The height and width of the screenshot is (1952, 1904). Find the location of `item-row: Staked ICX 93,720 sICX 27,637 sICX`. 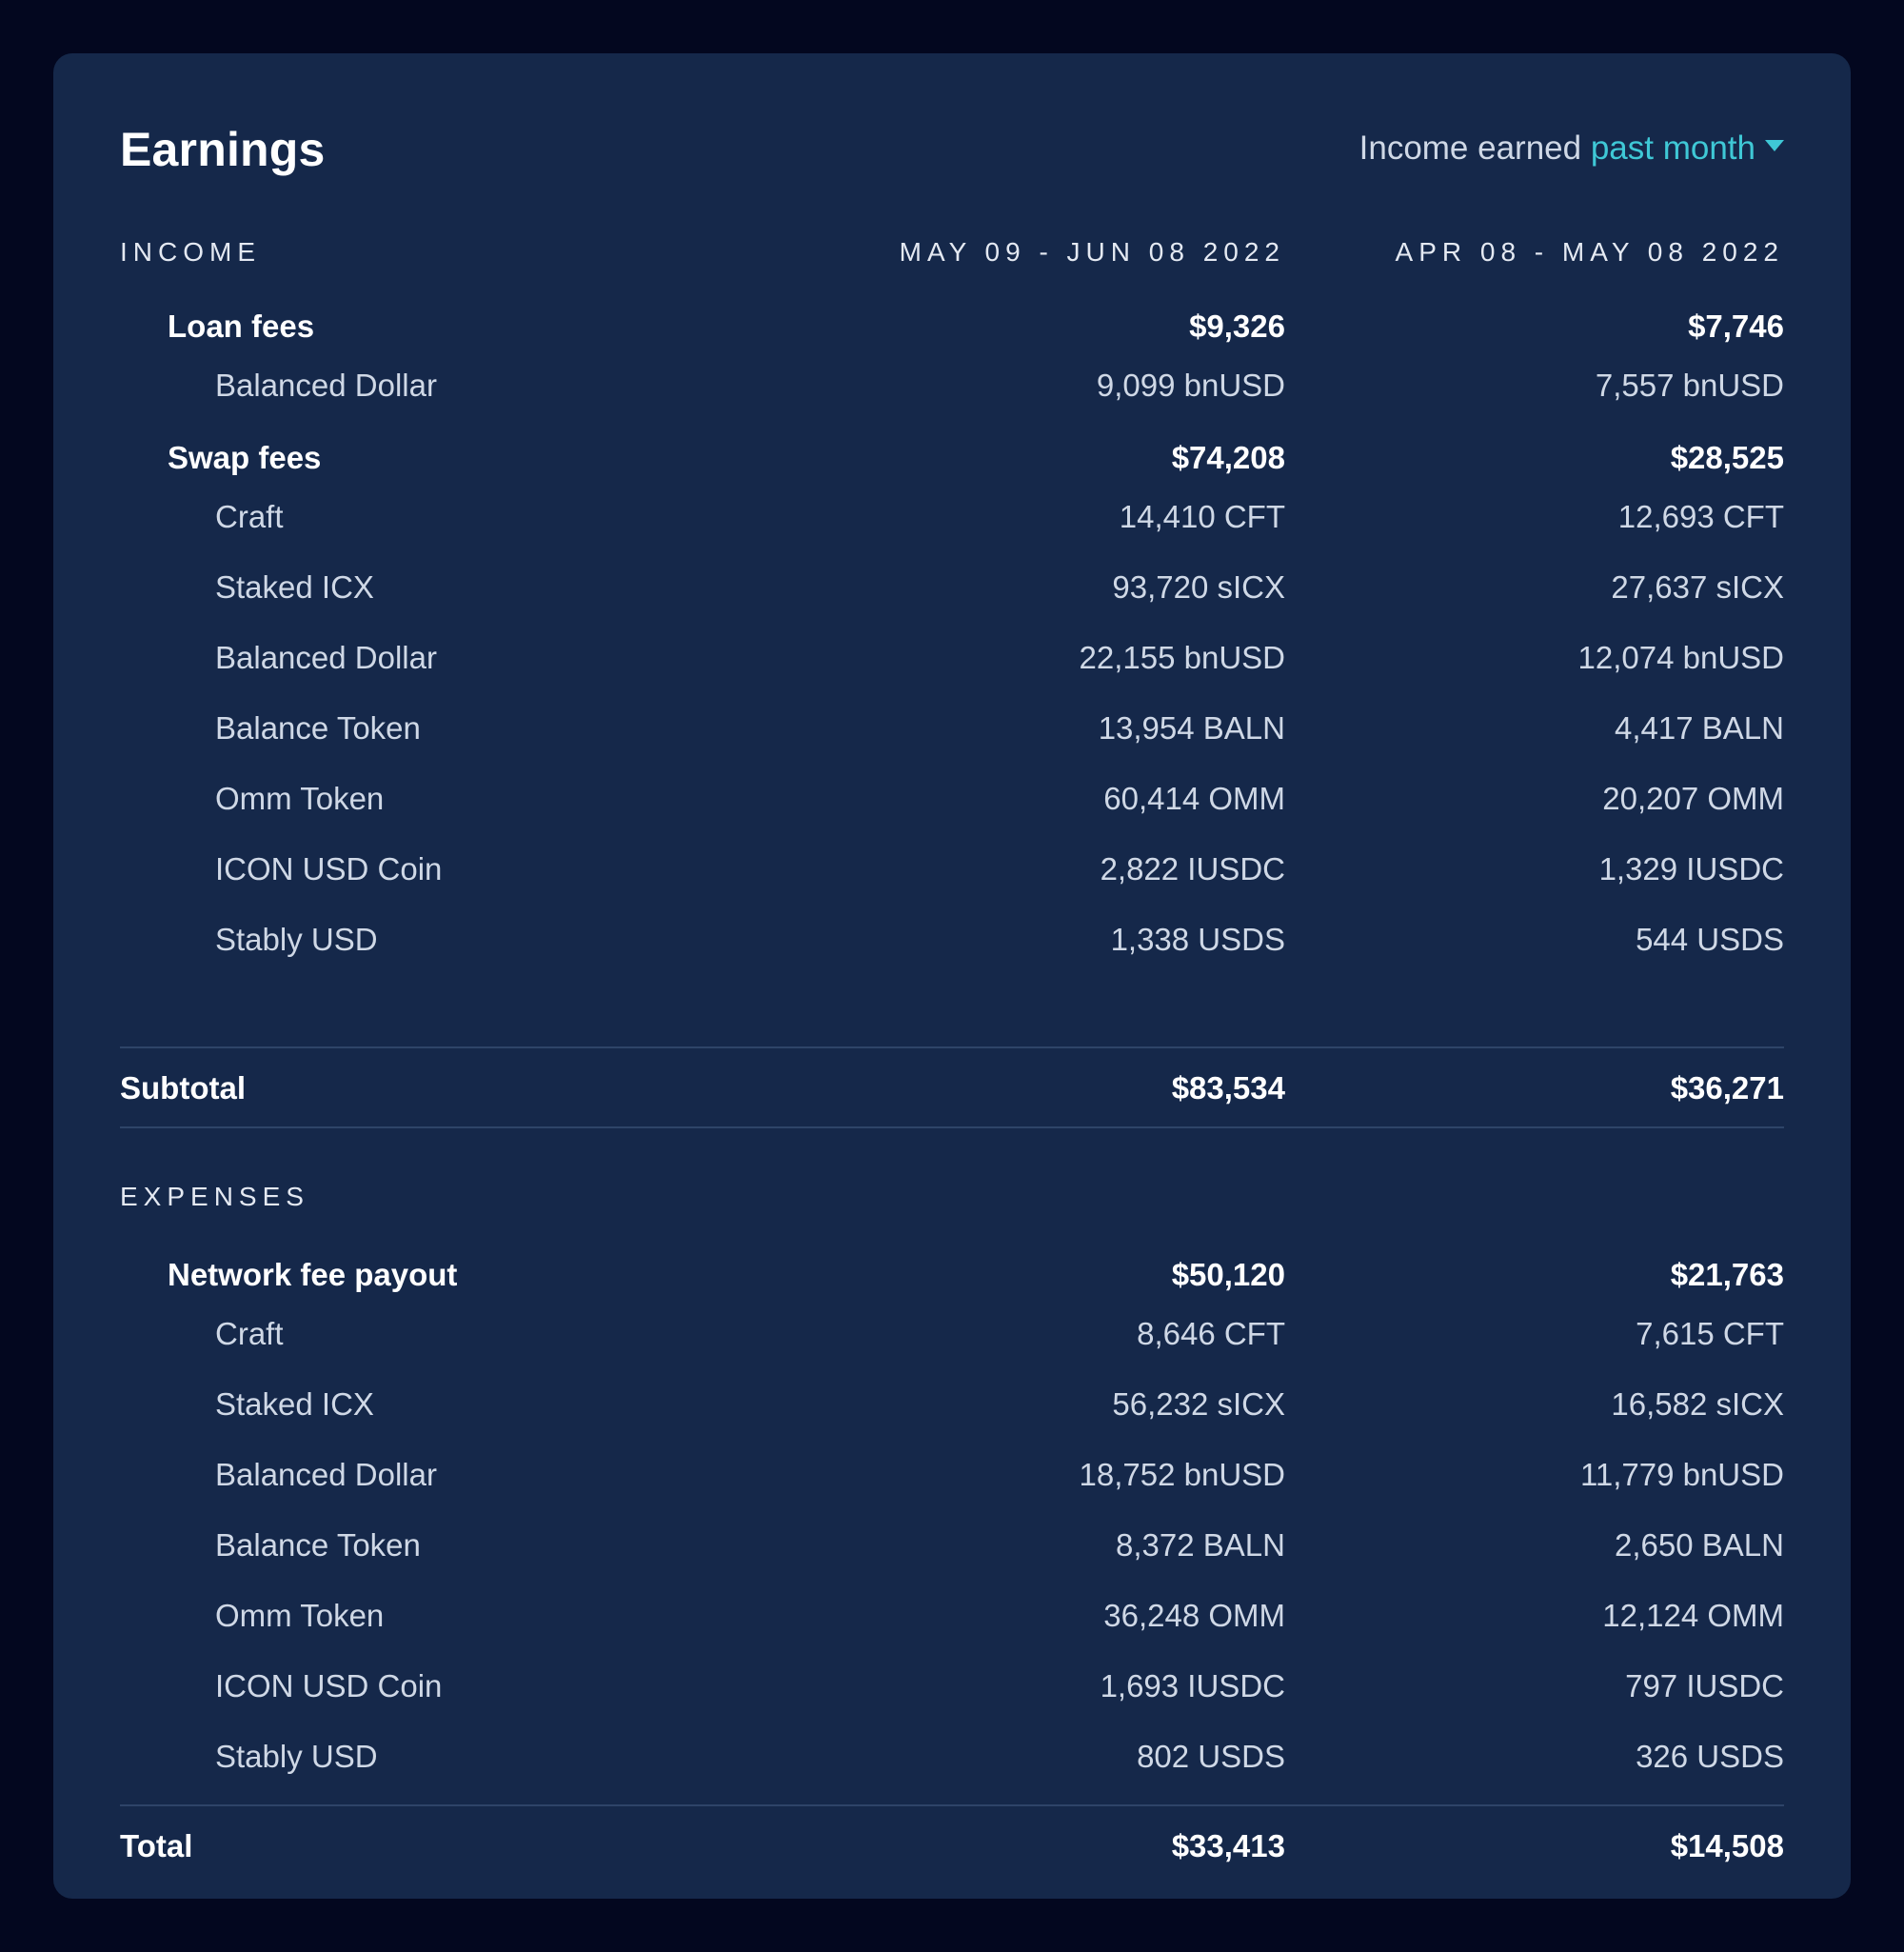

item-row: Staked ICX 93,720 sICX 27,637 sICX is located at coordinates (952, 598).